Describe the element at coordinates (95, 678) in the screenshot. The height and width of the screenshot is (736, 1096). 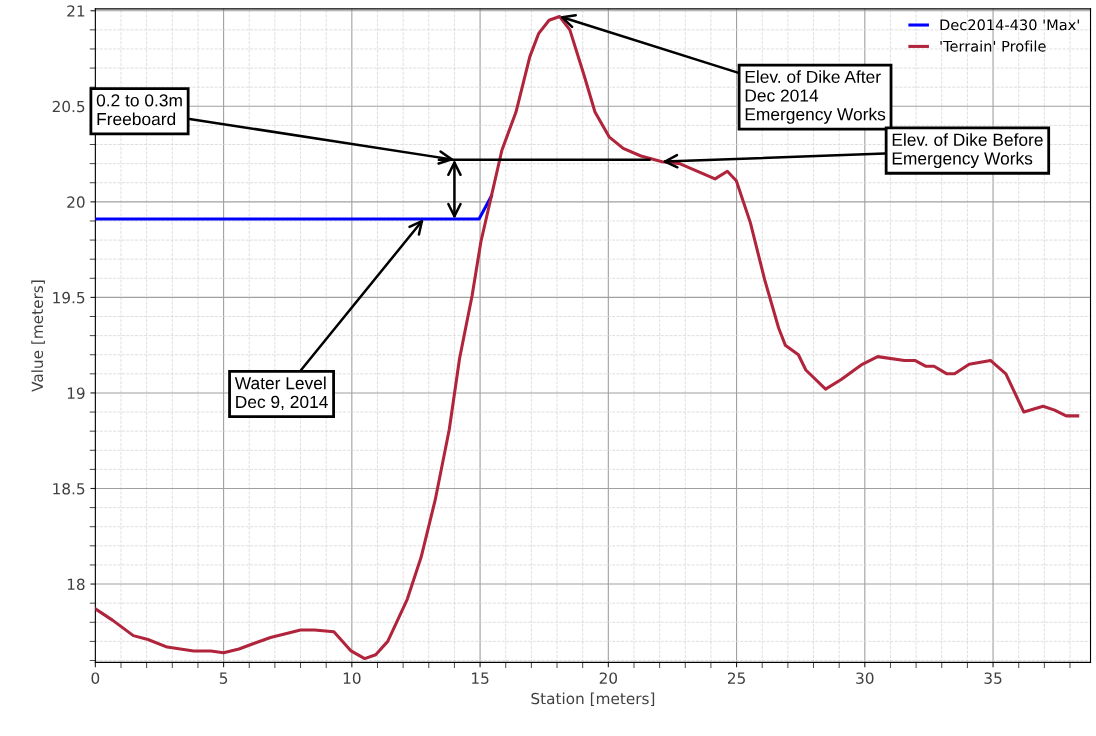
I see `x-tick-label: 0` at that location.